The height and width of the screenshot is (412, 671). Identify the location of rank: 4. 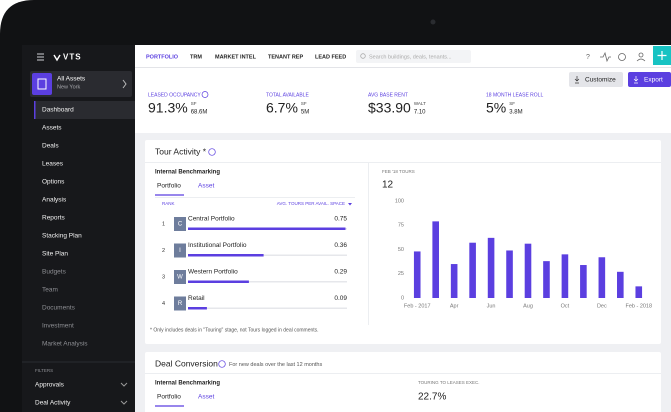
(163, 304).